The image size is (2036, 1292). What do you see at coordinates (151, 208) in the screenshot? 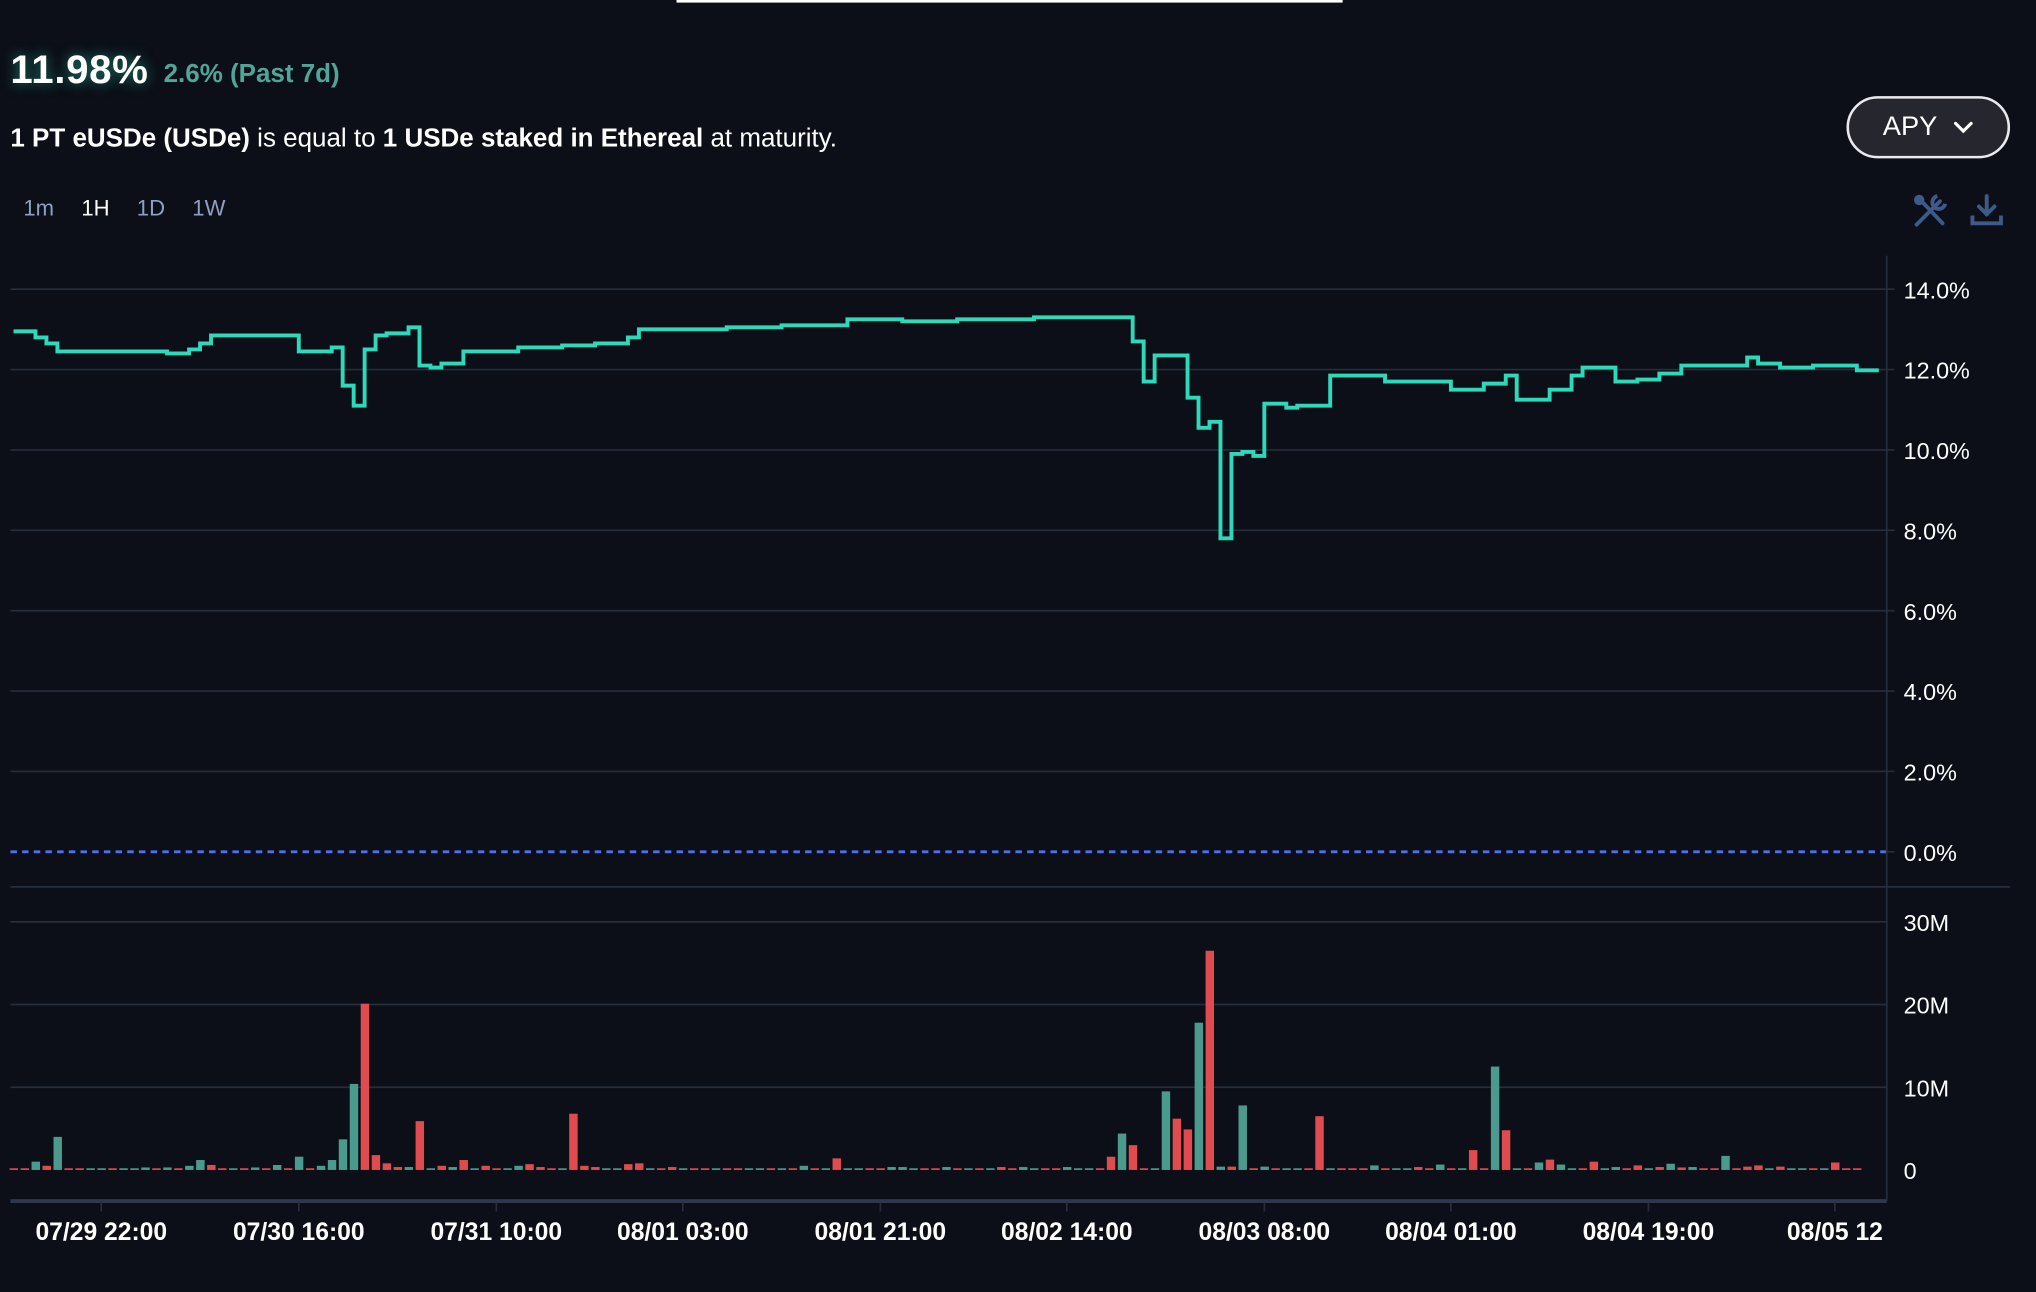
I see `interval-1d: 1D` at bounding box center [151, 208].